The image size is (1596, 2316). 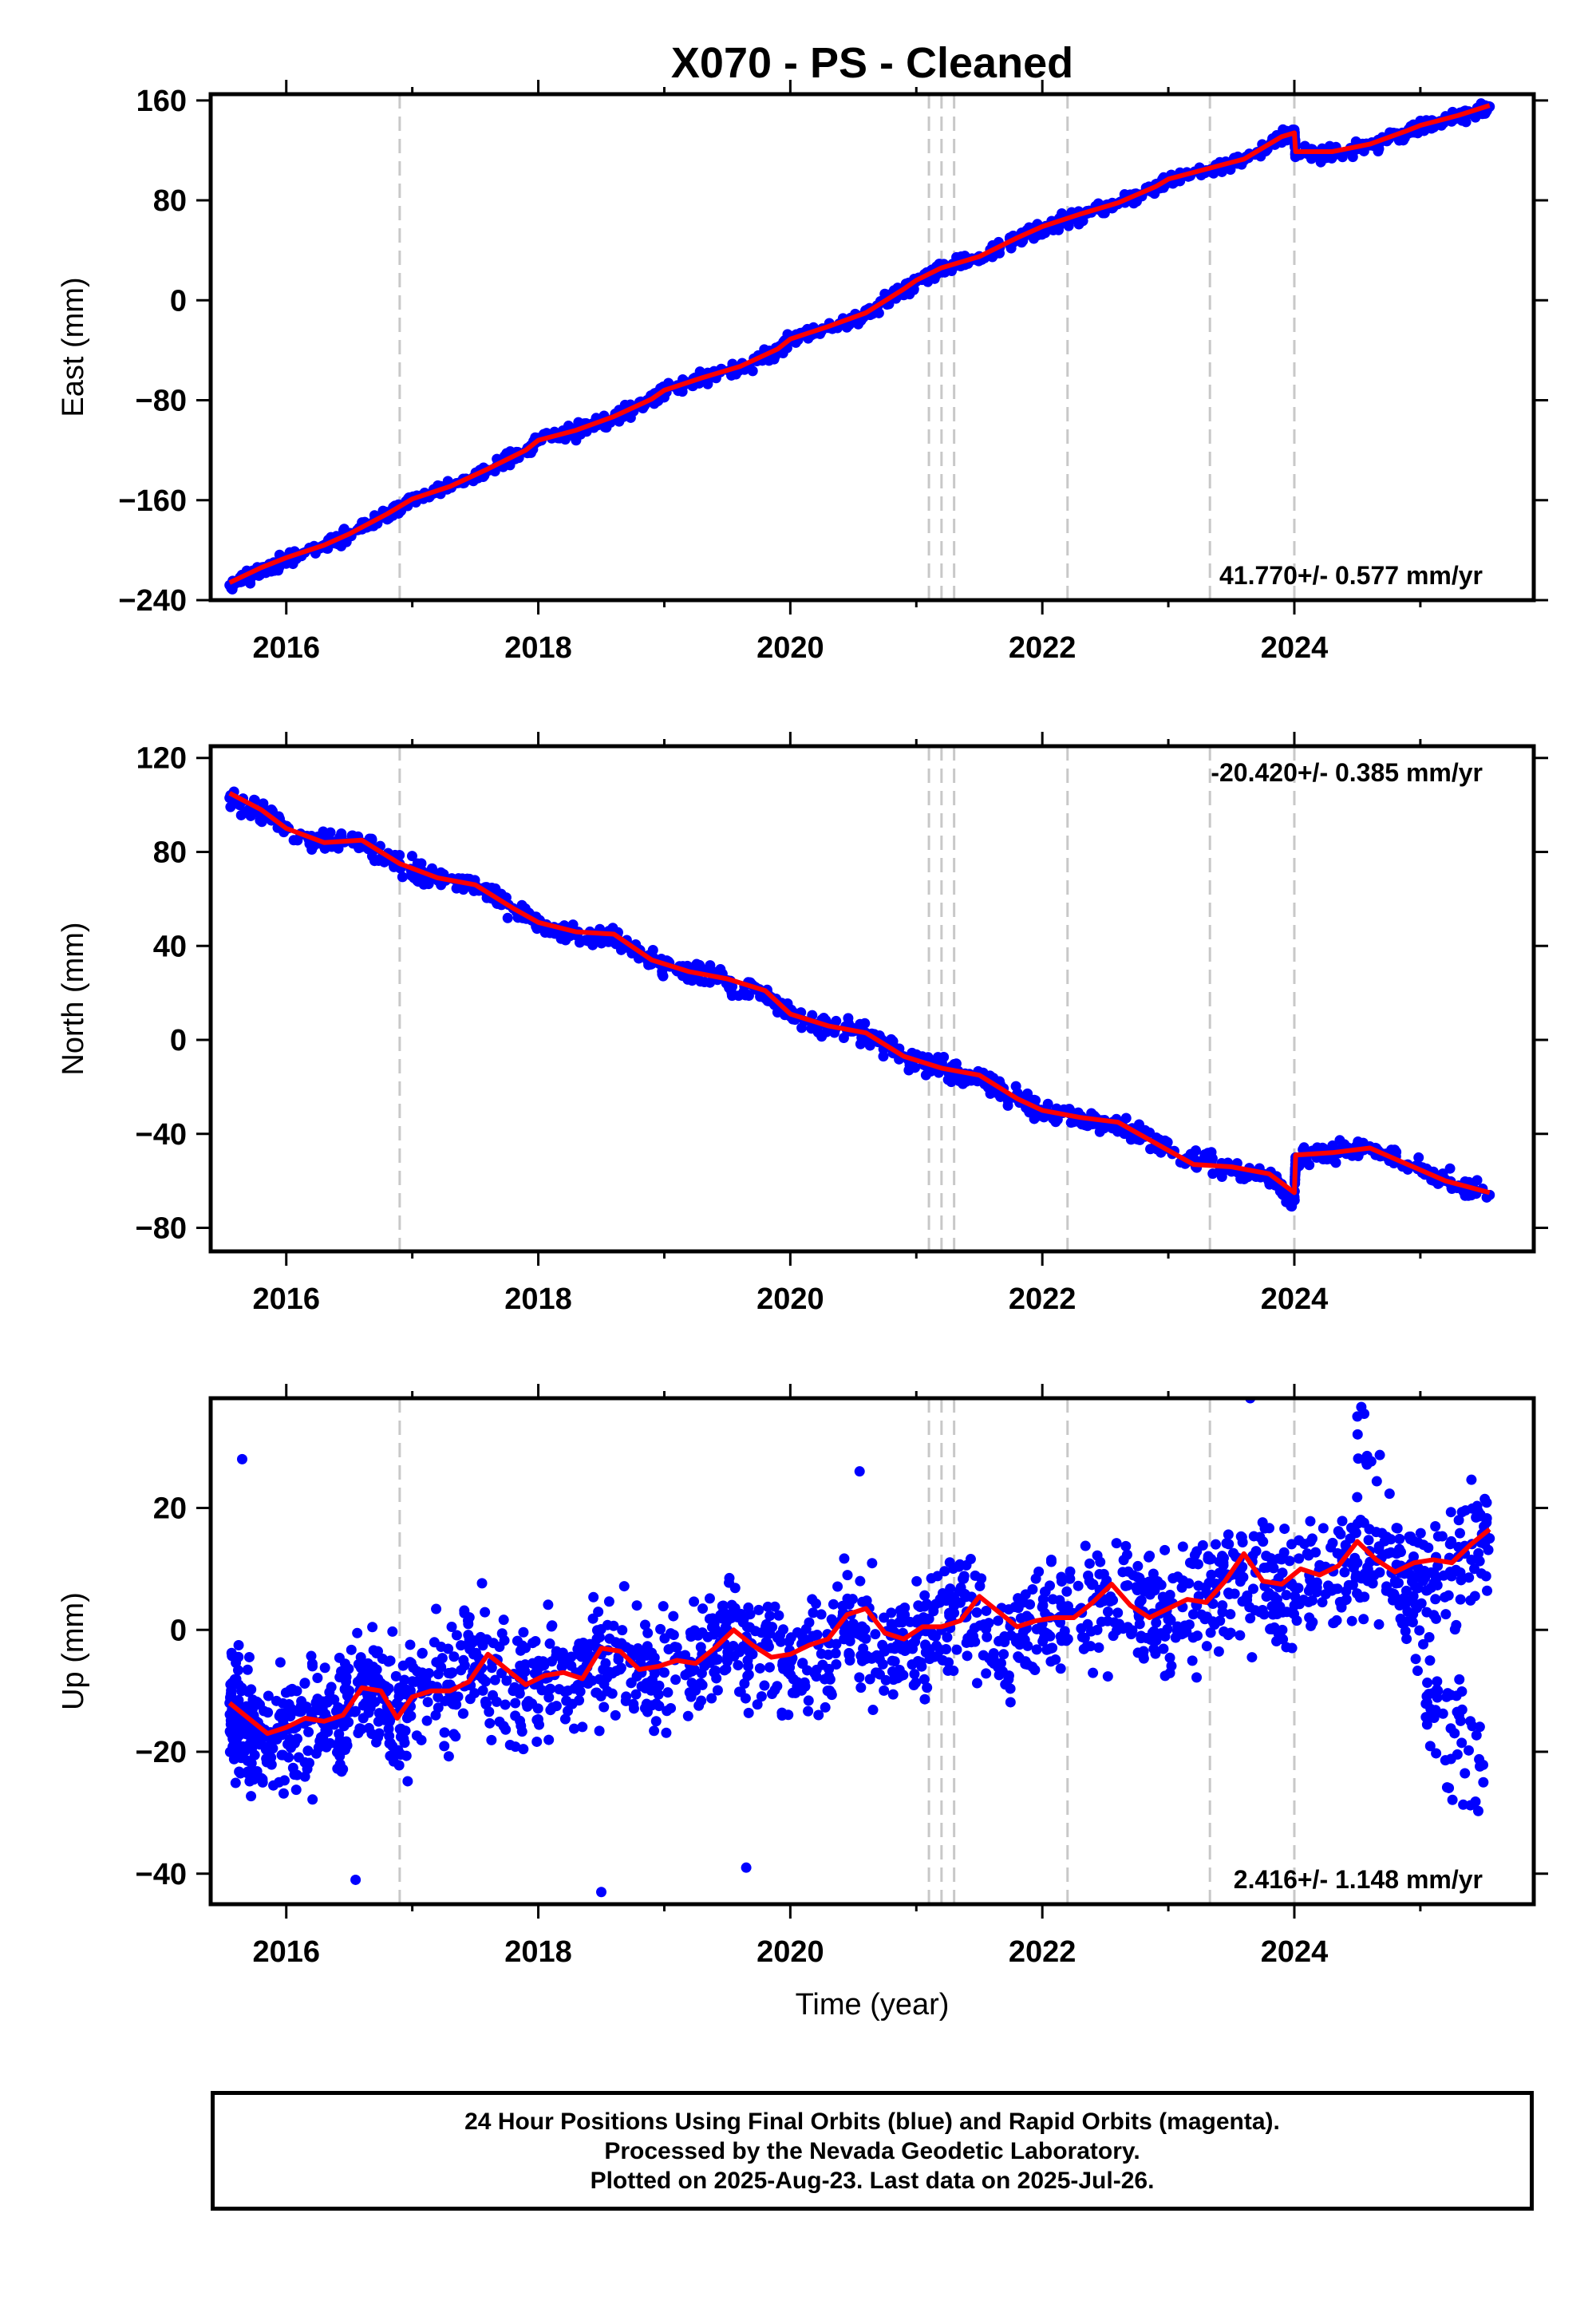 I want to click on y-tick-label: 40, so click(x=170, y=947).